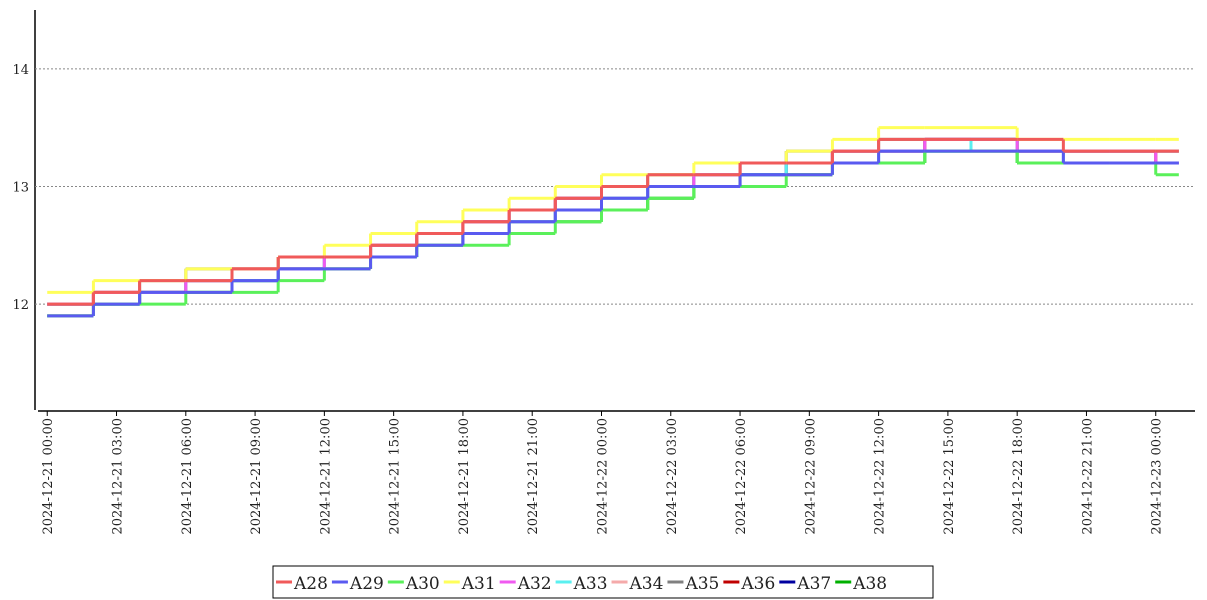 This screenshot has width=1207, height=600. Describe the element at coordinates (422, 584) in the screenshot. I see `legend-text: A30` at that location.